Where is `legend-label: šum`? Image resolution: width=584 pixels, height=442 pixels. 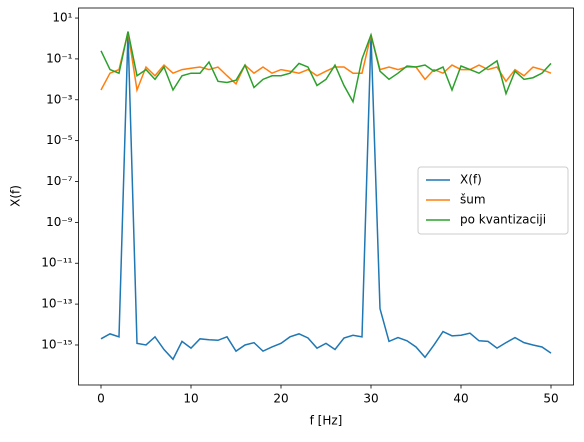 legend-label: šum is located at coordinates (473, 200).